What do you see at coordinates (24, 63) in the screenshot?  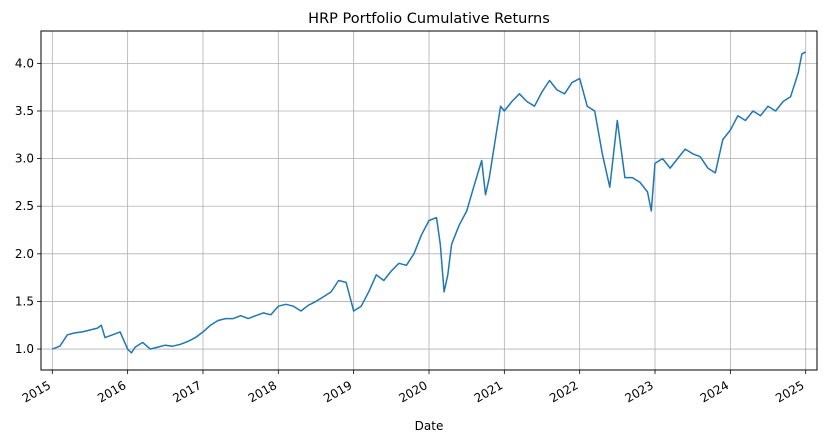 I see `y-tick-label: 4.0` at bounding box center [24, 63].